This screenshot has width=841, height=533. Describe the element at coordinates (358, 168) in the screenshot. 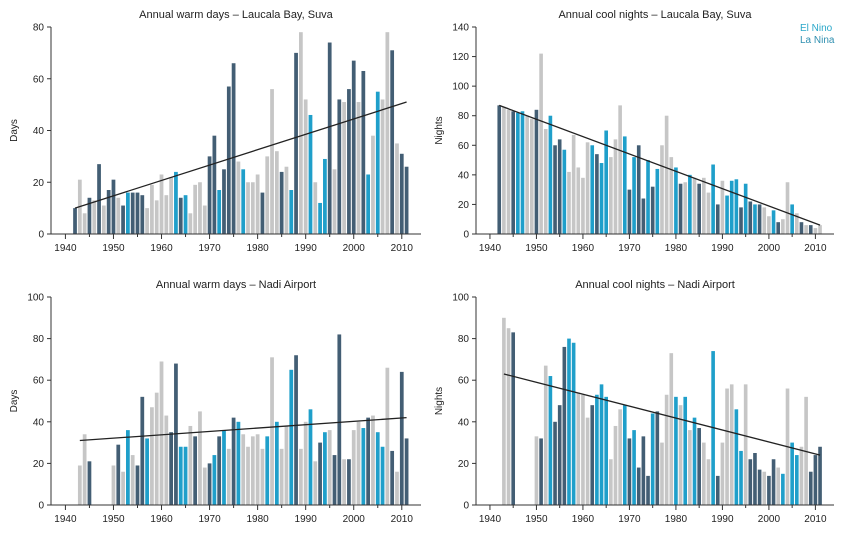

I see `bar-2001` at that location.